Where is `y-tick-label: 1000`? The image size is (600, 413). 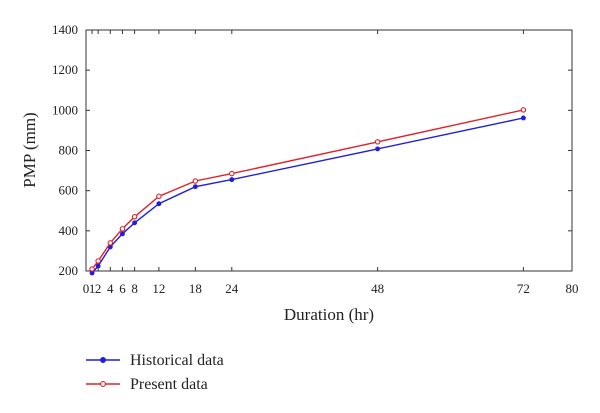 y-tick-label: 1000 is located at coordinates (65, 109).